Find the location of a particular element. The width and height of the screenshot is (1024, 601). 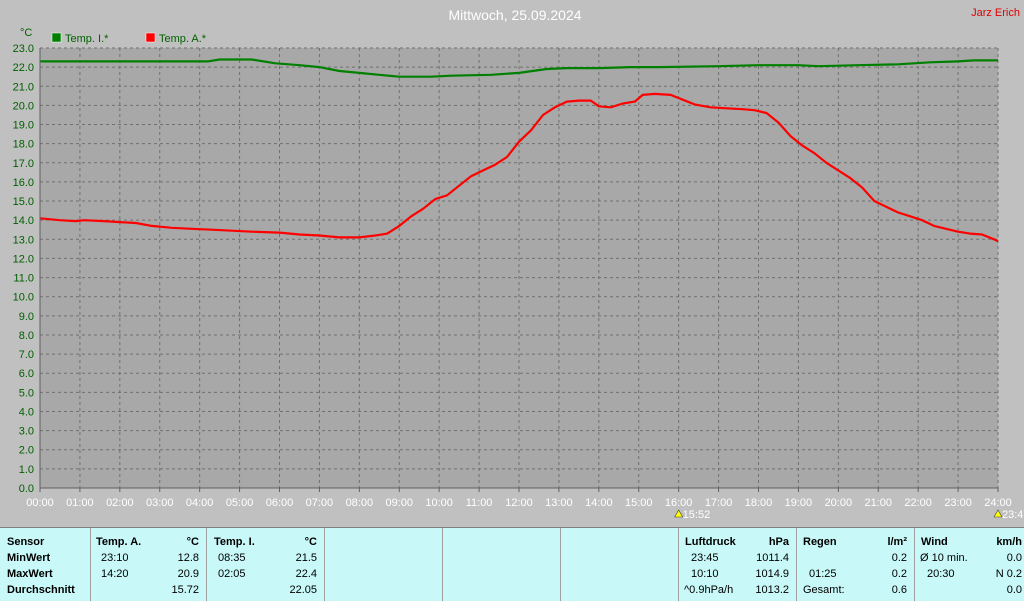

y-tick-label: 23.0 is located at coordinates (23, 49).